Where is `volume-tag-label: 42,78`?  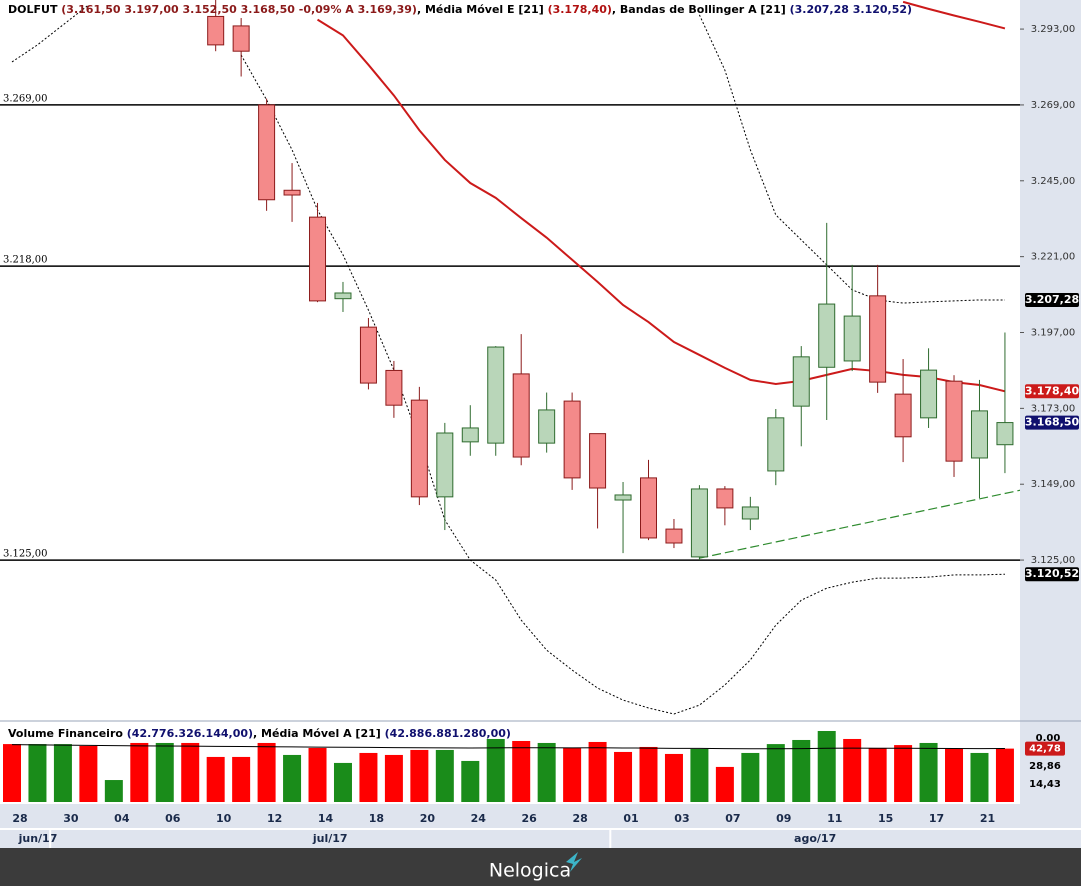 volume-tag-label: 42,78 is located at coordinates (1045, 749).